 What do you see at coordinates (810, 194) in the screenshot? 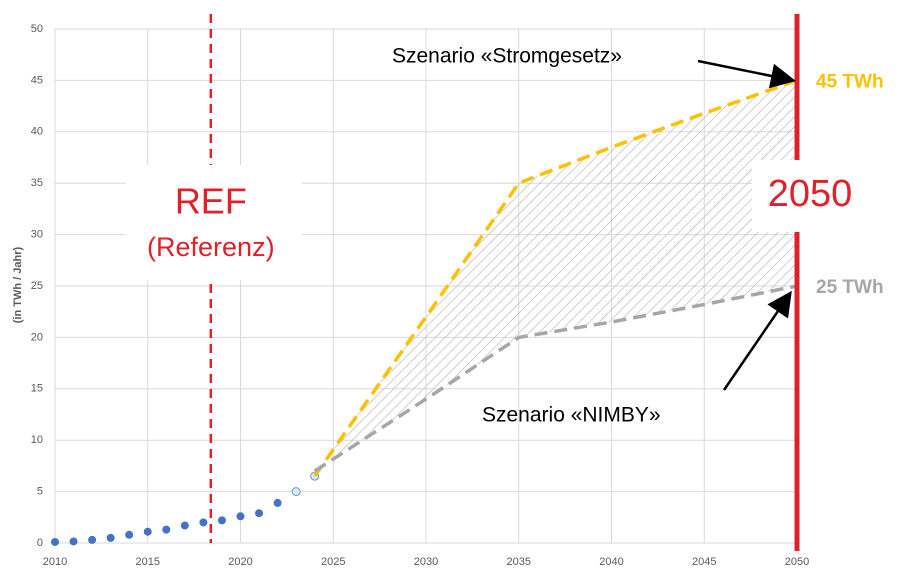
I see `target-label: 2050` at bounding box center [810, 194].